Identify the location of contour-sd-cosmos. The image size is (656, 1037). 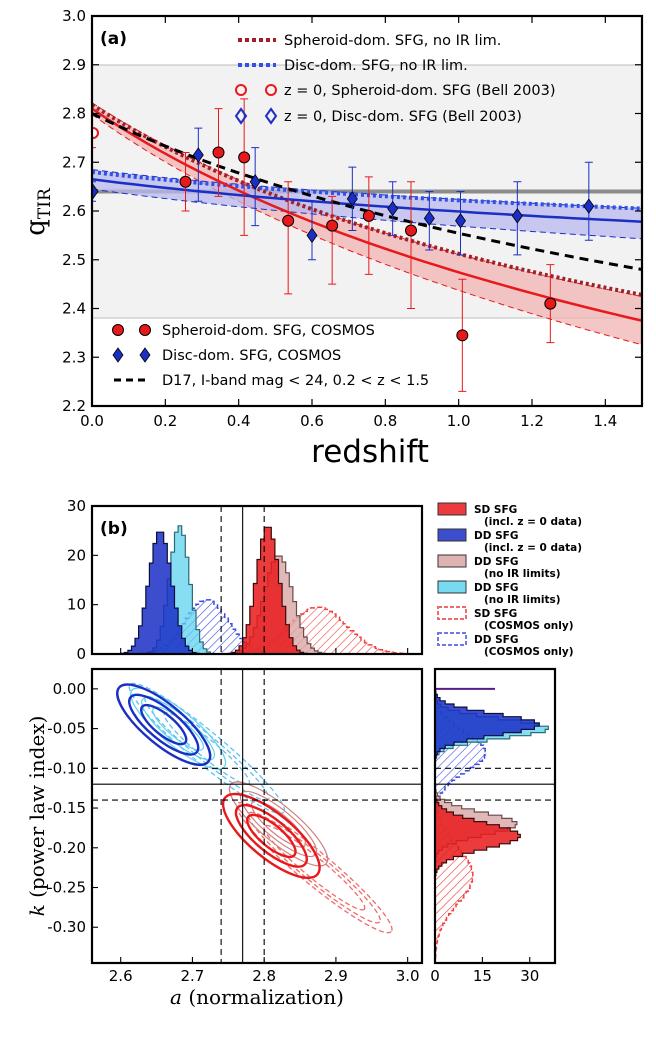
(314, 867).